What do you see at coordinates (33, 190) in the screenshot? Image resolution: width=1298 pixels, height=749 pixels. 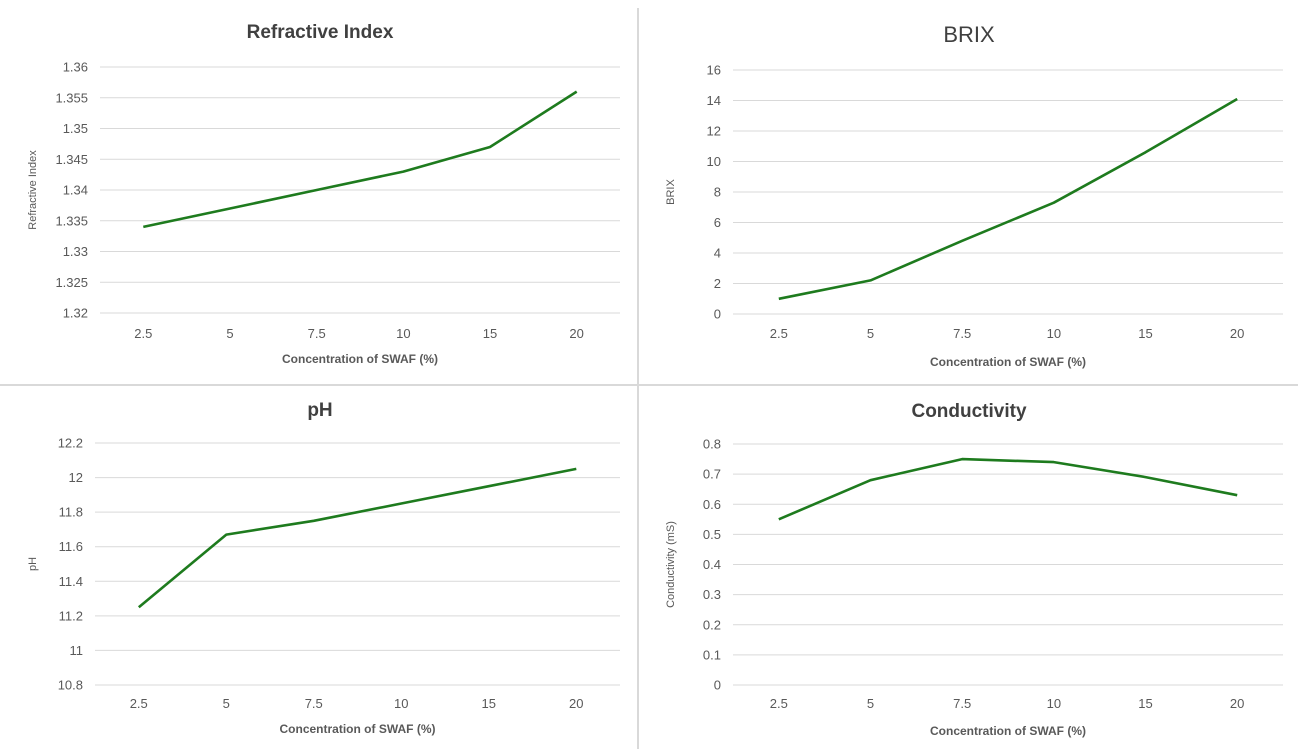 I see `y-axis-label-refractive-index: Refractive Index` at bounding box center [33, 190].